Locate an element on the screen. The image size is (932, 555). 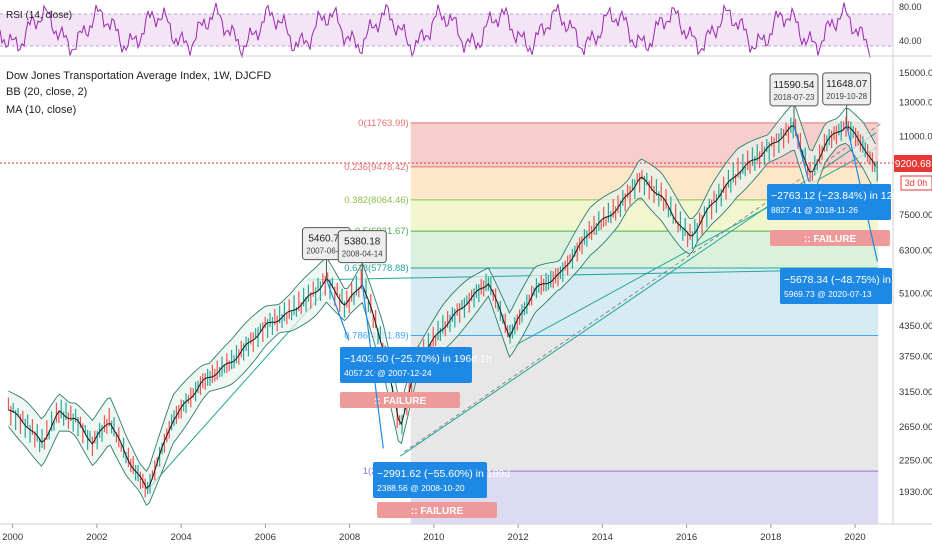
drop-label-line2: 4057.20 @ 2007-12-24 is located at coordinates (388, 373).